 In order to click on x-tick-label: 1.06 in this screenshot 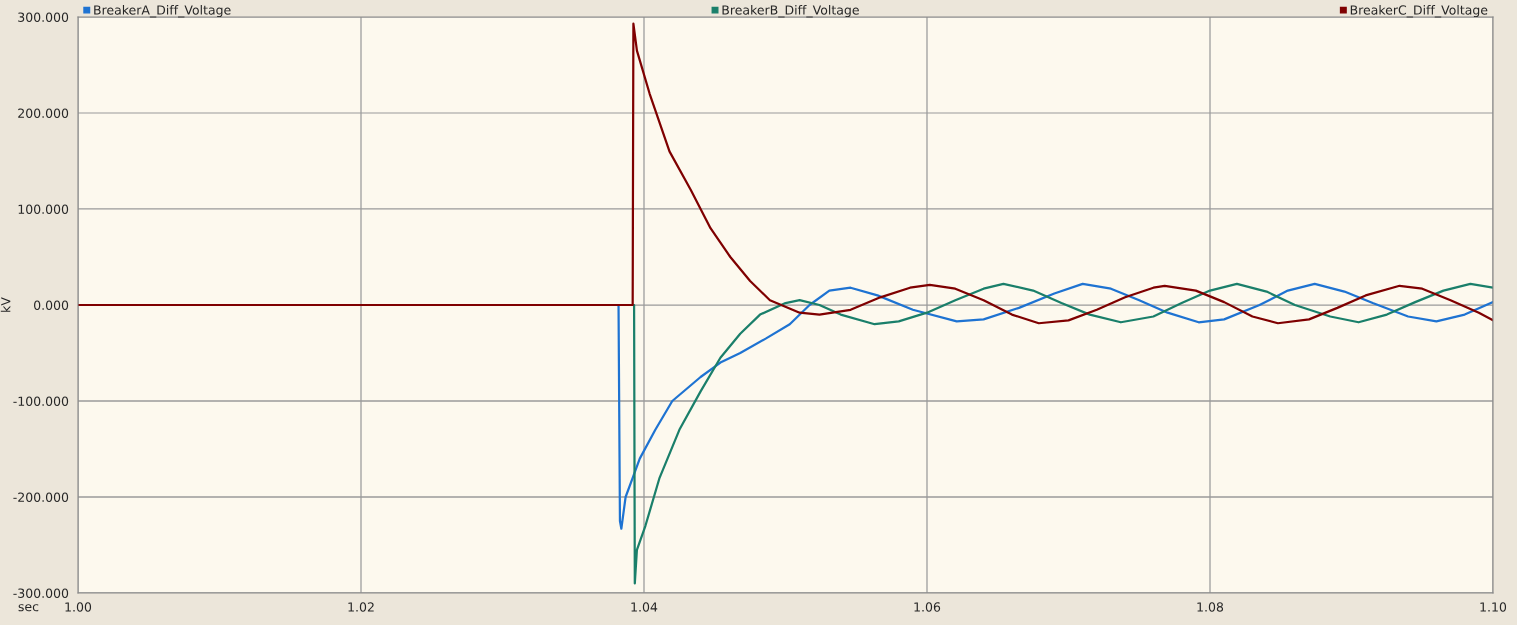, I will do `click(927, 607)`.